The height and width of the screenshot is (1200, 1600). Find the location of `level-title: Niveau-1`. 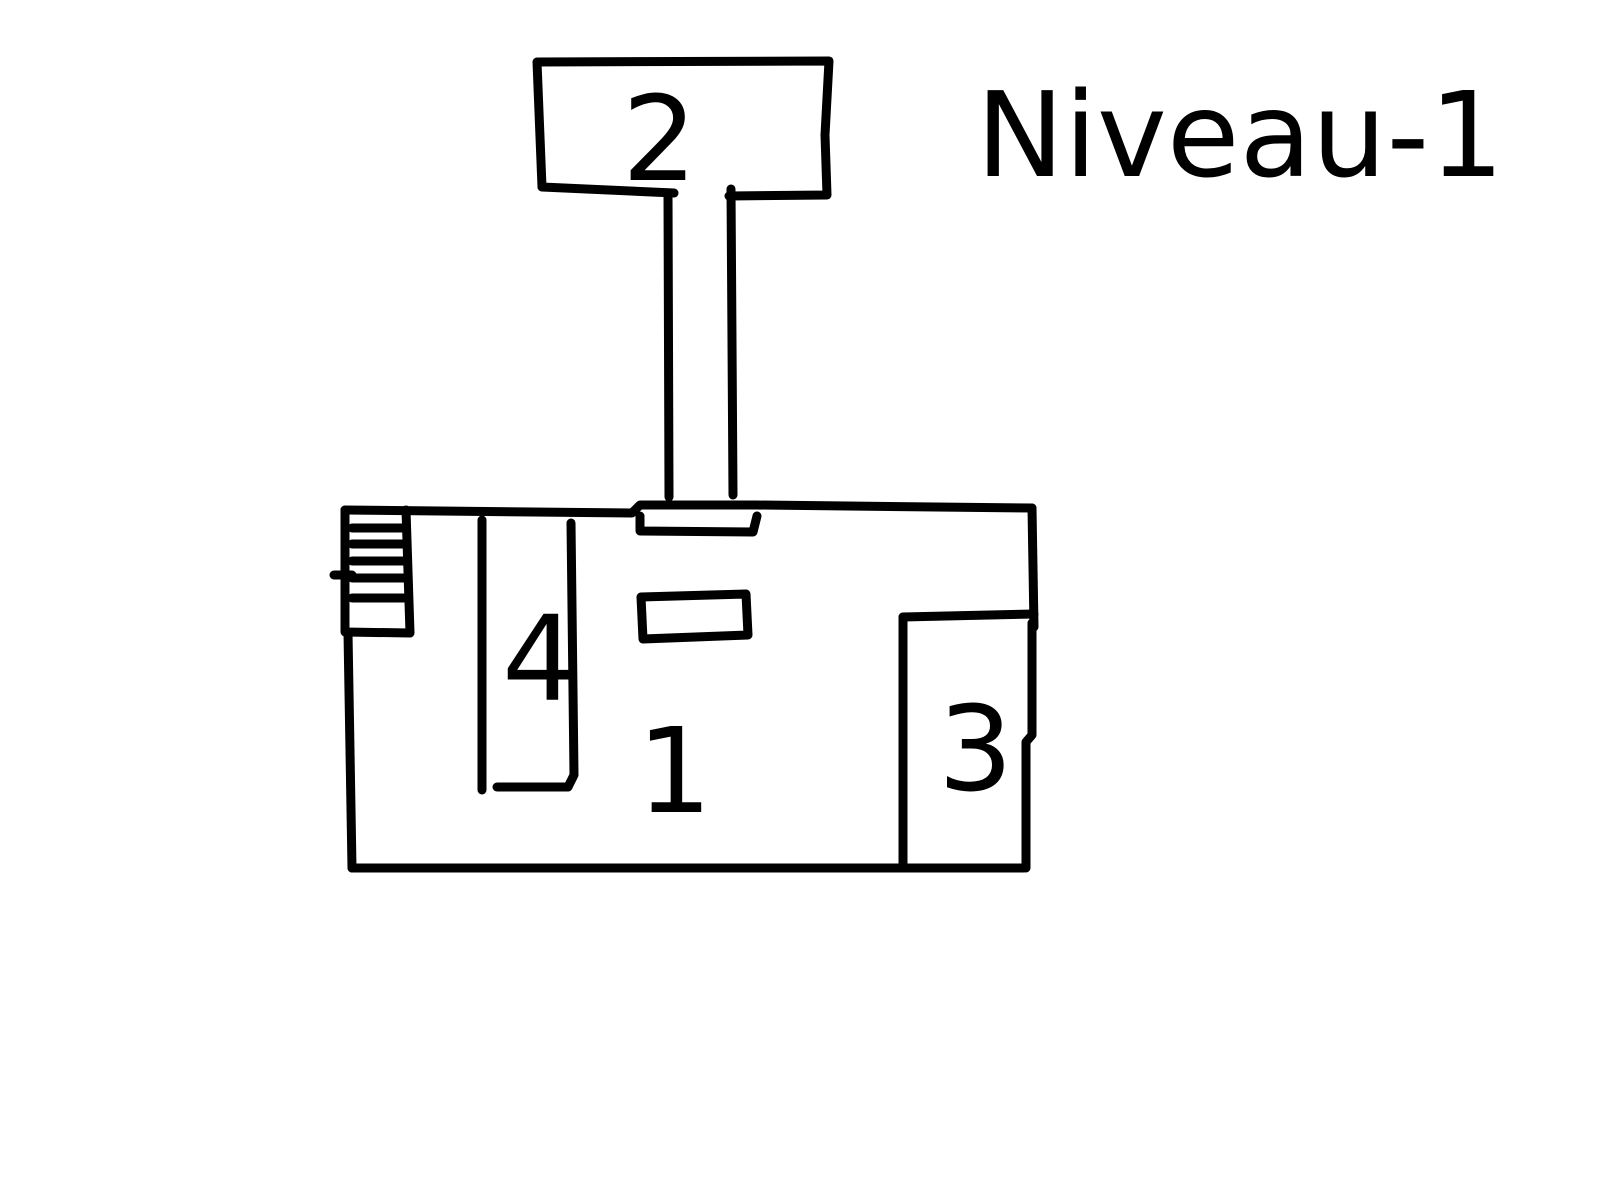

level-title: Niveau-1 is located at coordinates (1240, 135).